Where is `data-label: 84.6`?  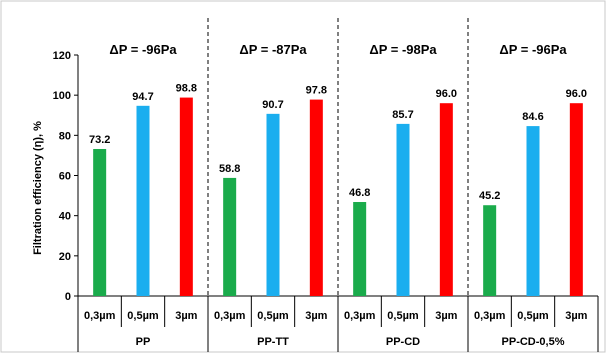
data-label: 84.6 is located at coordinates (532, 117).